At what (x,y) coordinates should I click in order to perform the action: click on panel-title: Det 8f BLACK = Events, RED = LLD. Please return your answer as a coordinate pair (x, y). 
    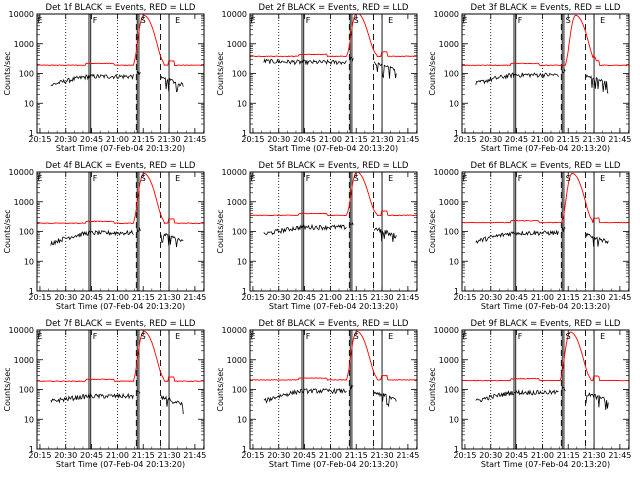
    Looking at the image, I should click on (334, 324).